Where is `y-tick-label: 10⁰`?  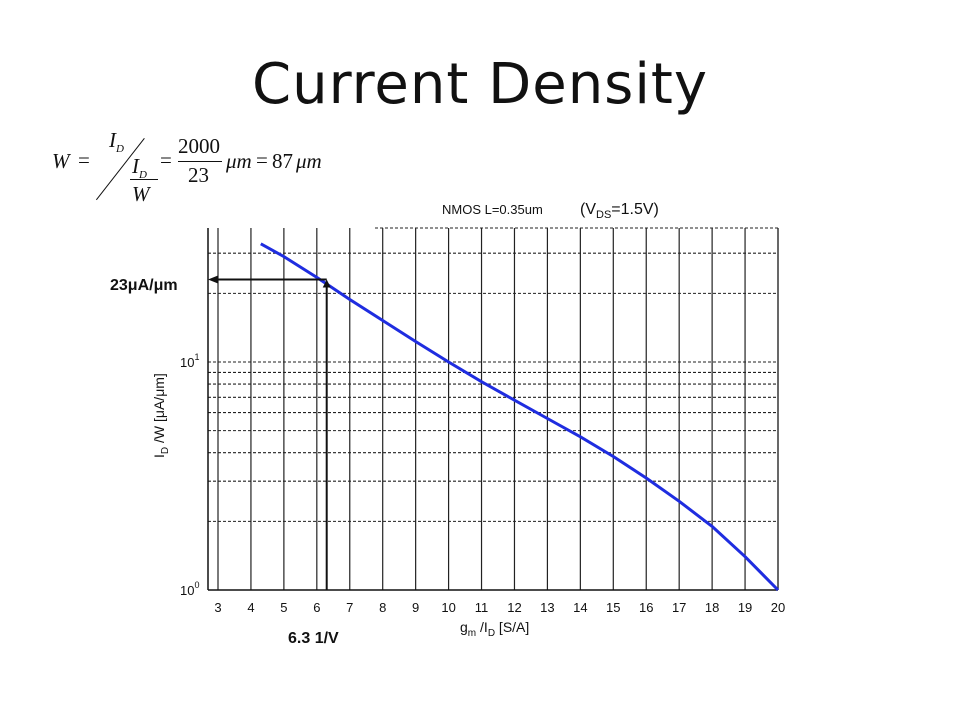 y-tick-label: 10⁰ is located at coordinates (189, 589).